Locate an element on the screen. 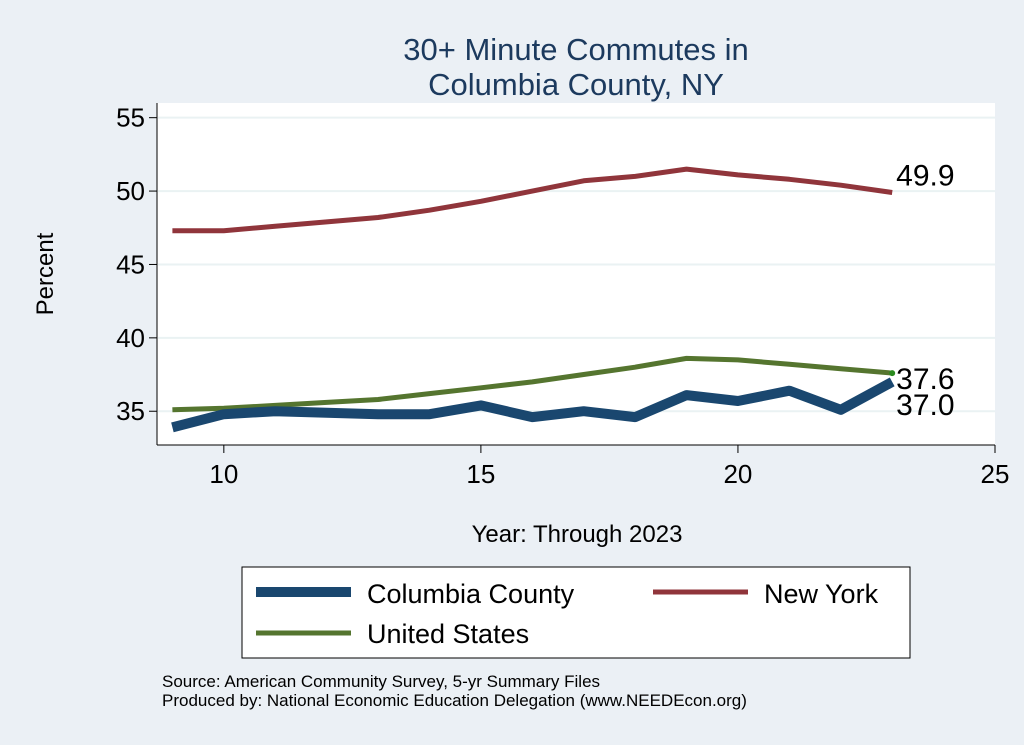 The width and height of the screenshot is (1024, 745). end-value-labels: 37.0 49.9 37.6 is located at coordinates (925, 291).